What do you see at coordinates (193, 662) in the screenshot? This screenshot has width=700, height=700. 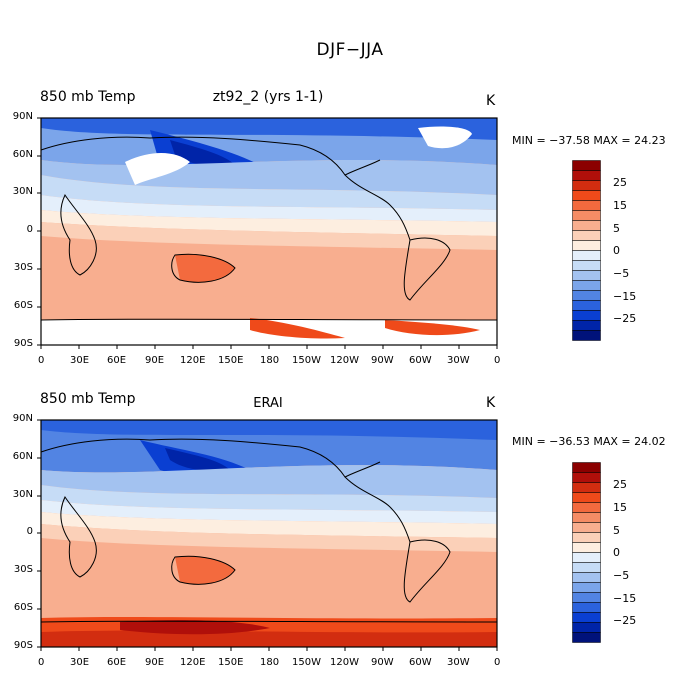 I see `panel-2-x-tick-120e: 120E` at bounding box center [193, 662].